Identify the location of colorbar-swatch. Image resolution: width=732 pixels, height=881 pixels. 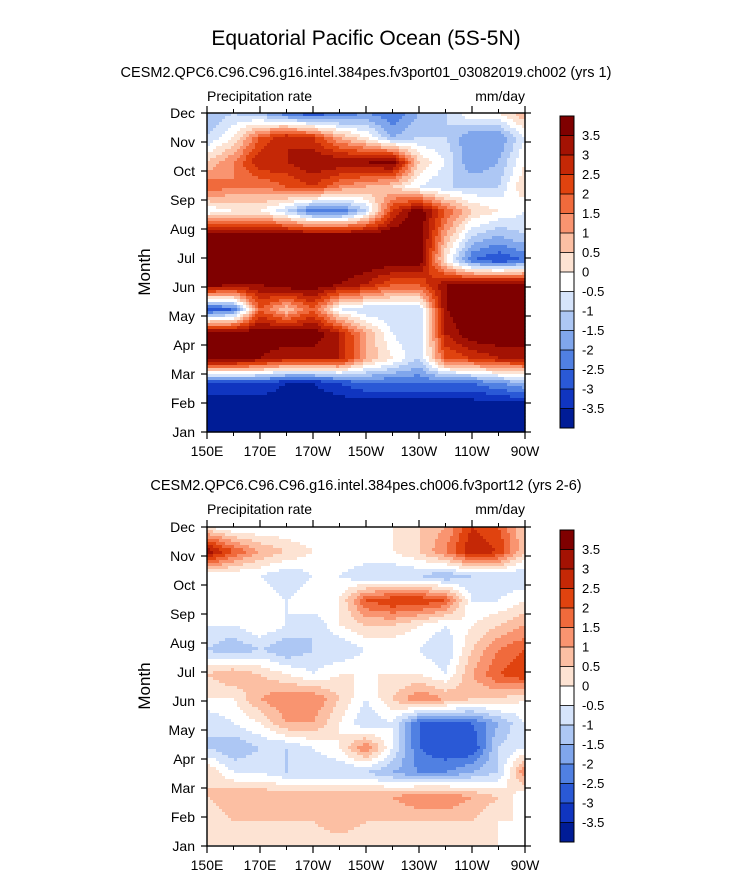
(567, 340).